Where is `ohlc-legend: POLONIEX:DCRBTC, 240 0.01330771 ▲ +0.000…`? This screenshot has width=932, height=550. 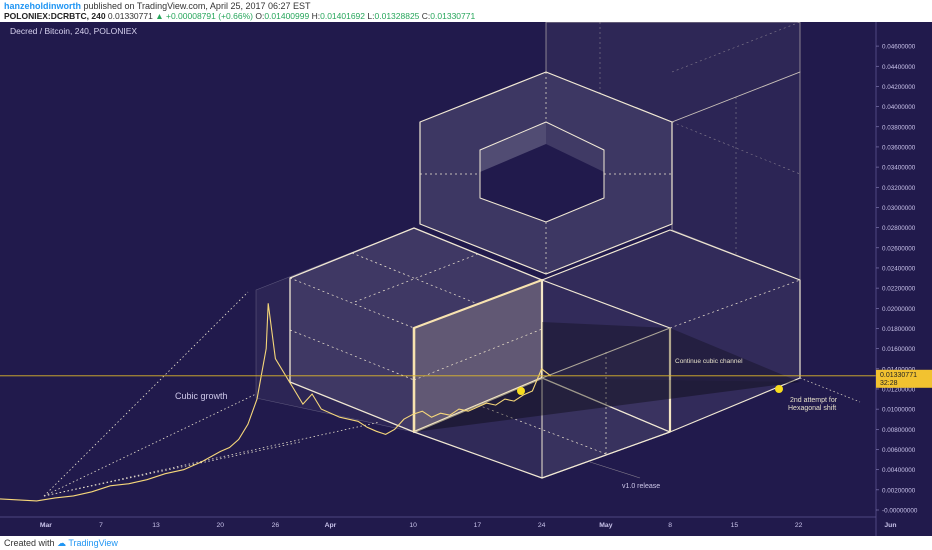 ohlc-legend: POLONIEX:DCRBTC, 240 0.01330771 ▲ +0.000… is located at coordinates (239, 16).